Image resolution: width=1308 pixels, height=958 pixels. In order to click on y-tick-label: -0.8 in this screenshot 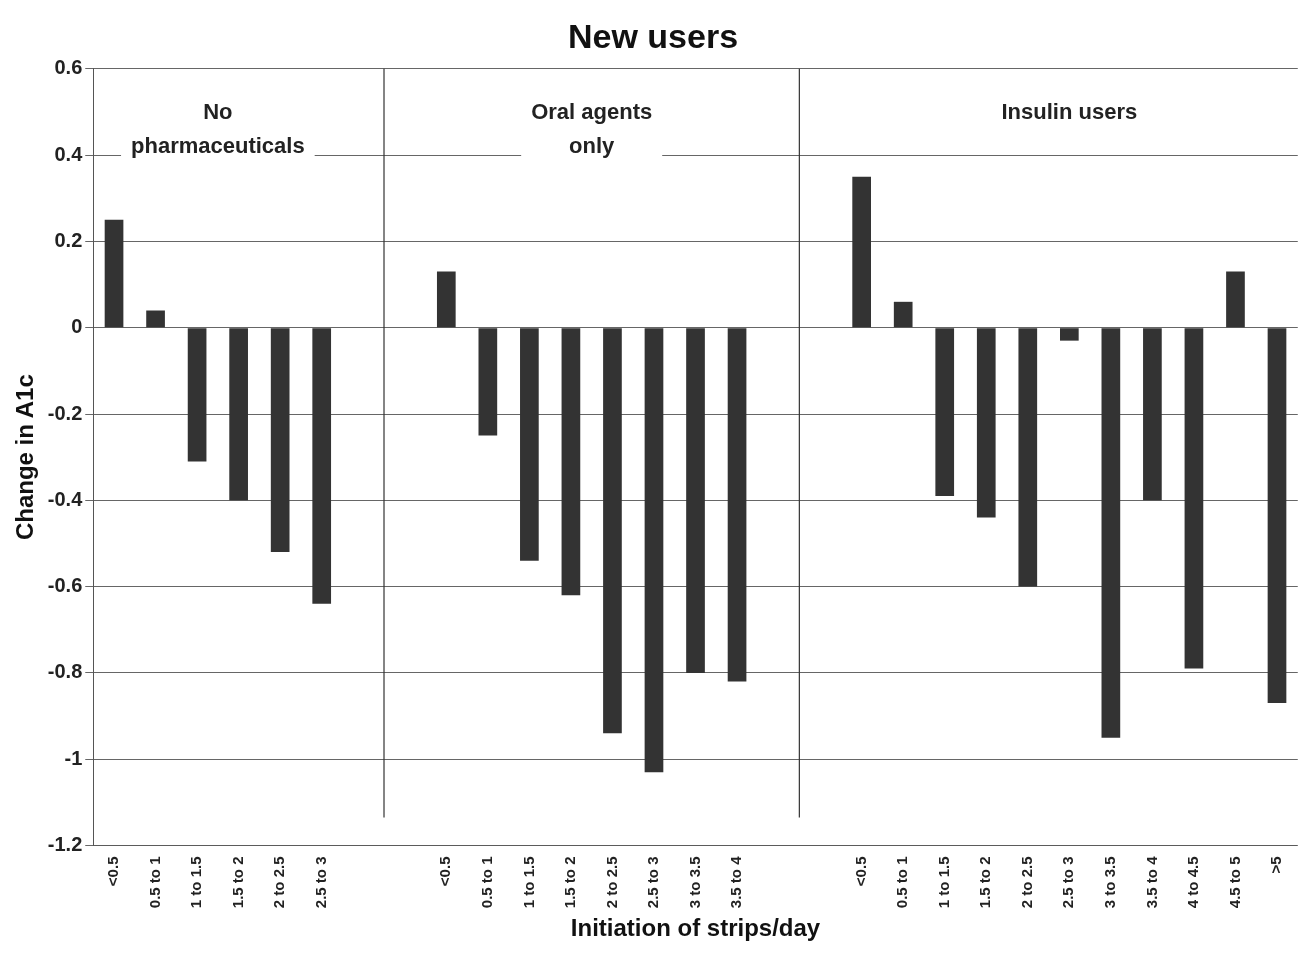, I will do `click(65, 671)`.